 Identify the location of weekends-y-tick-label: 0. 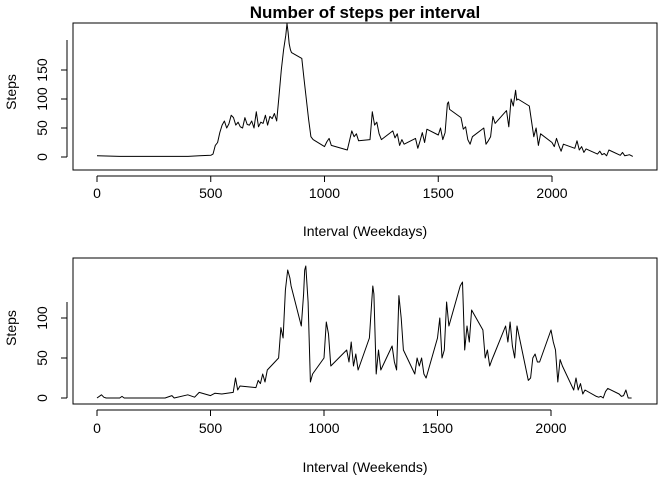
(42, 398).